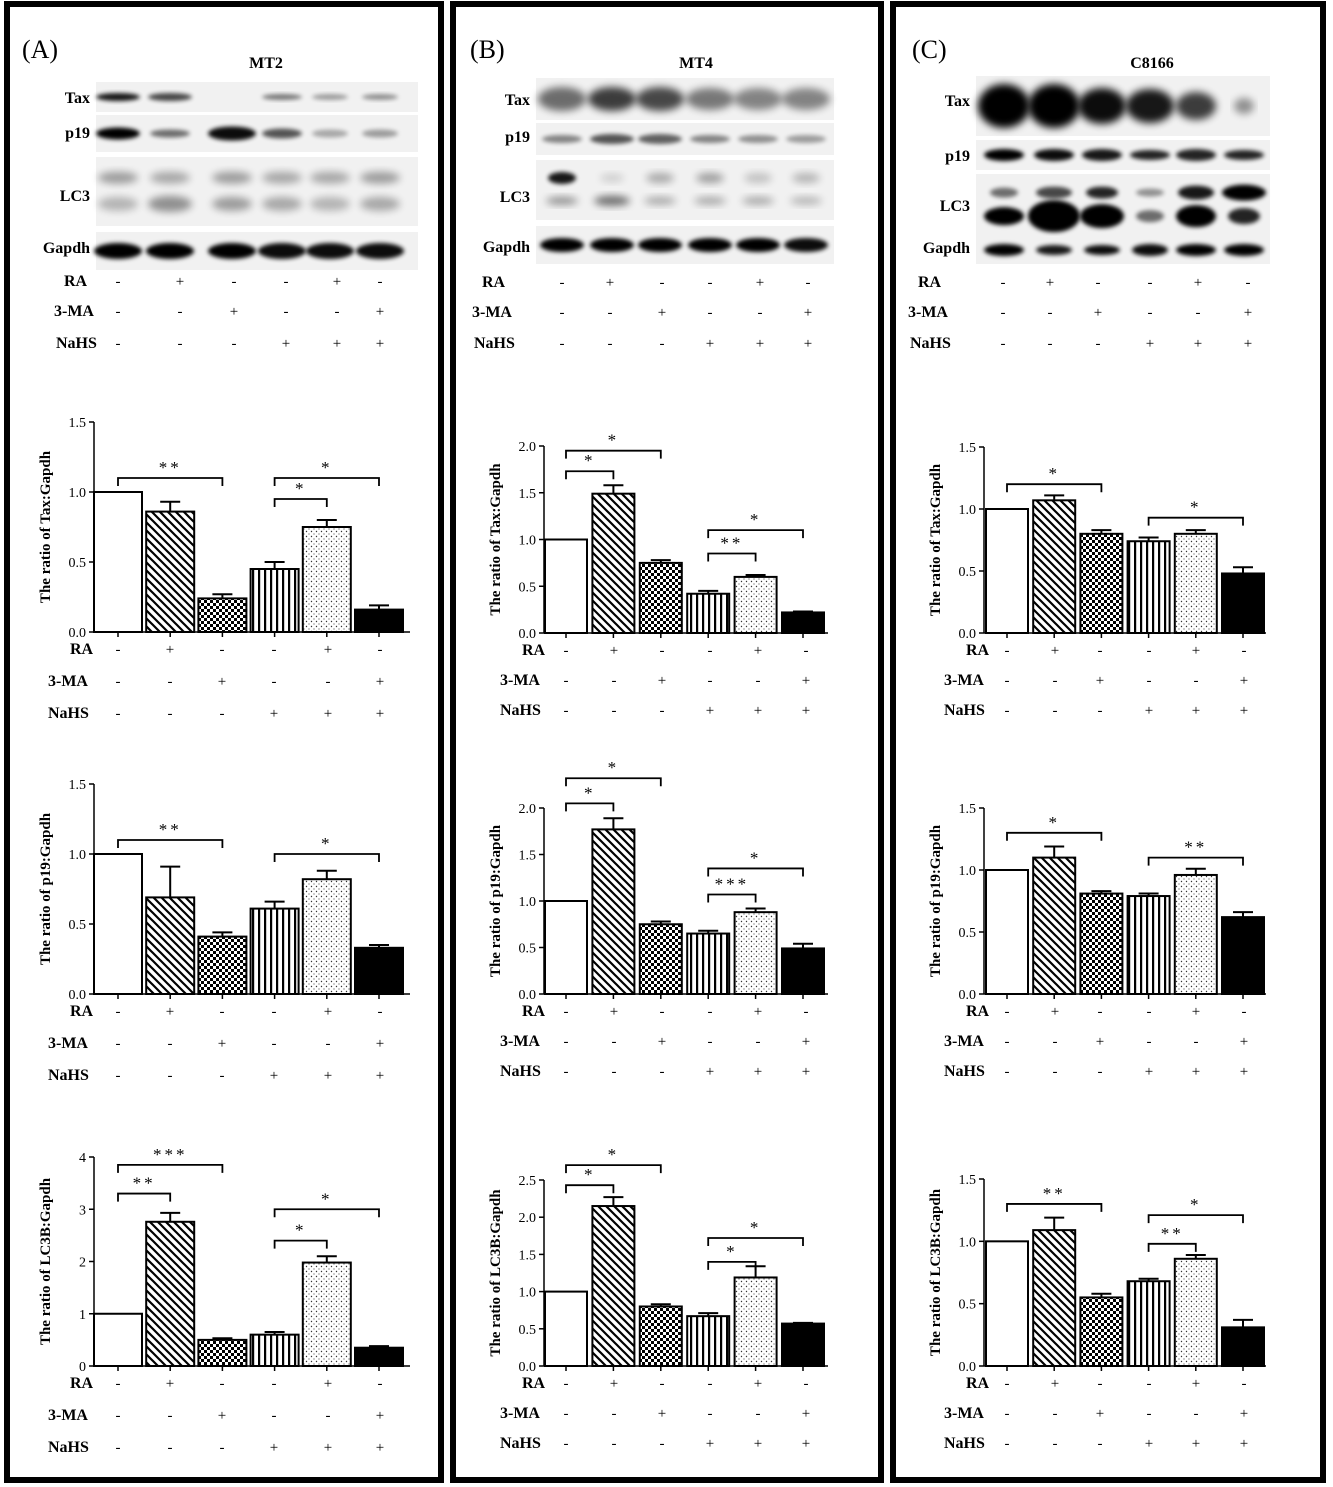 This screenshot has height=1487, width=1333. Describe the element at coordinates (487, 49) in the screenshot. I see `panel-letter: (B)` at that location.